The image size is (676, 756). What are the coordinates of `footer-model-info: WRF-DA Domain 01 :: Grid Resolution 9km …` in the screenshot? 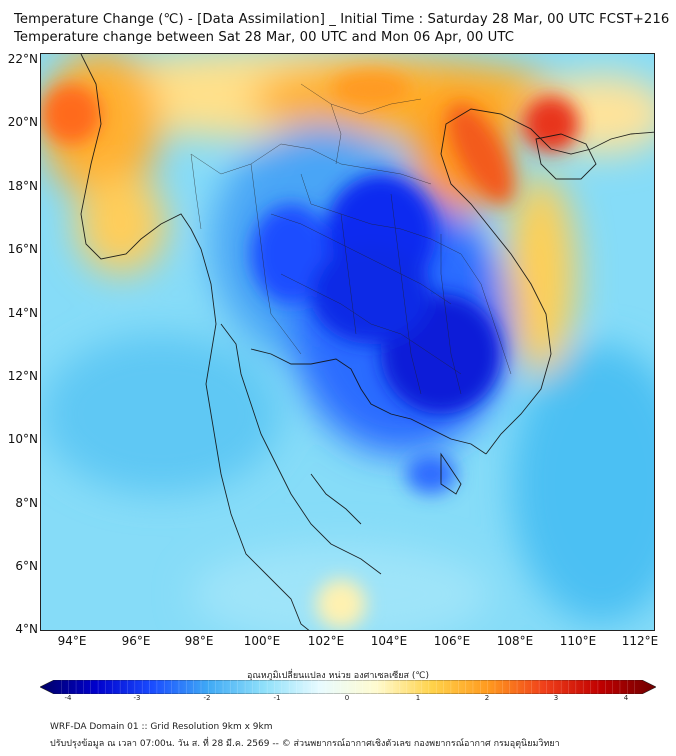 It's located at (161, 727).